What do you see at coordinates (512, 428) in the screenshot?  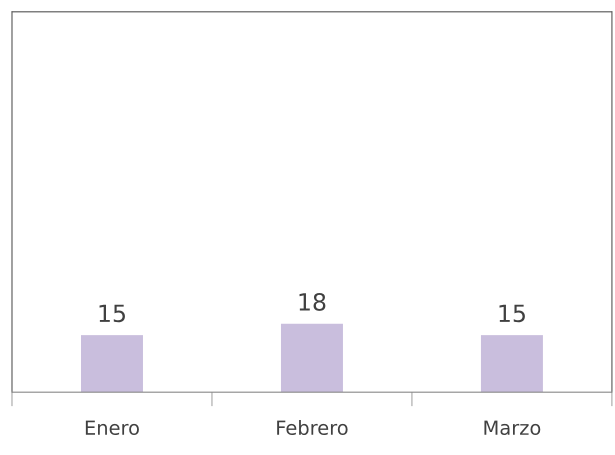 I see `x-tick-label: Marzo` at bounding box center [512, 428].